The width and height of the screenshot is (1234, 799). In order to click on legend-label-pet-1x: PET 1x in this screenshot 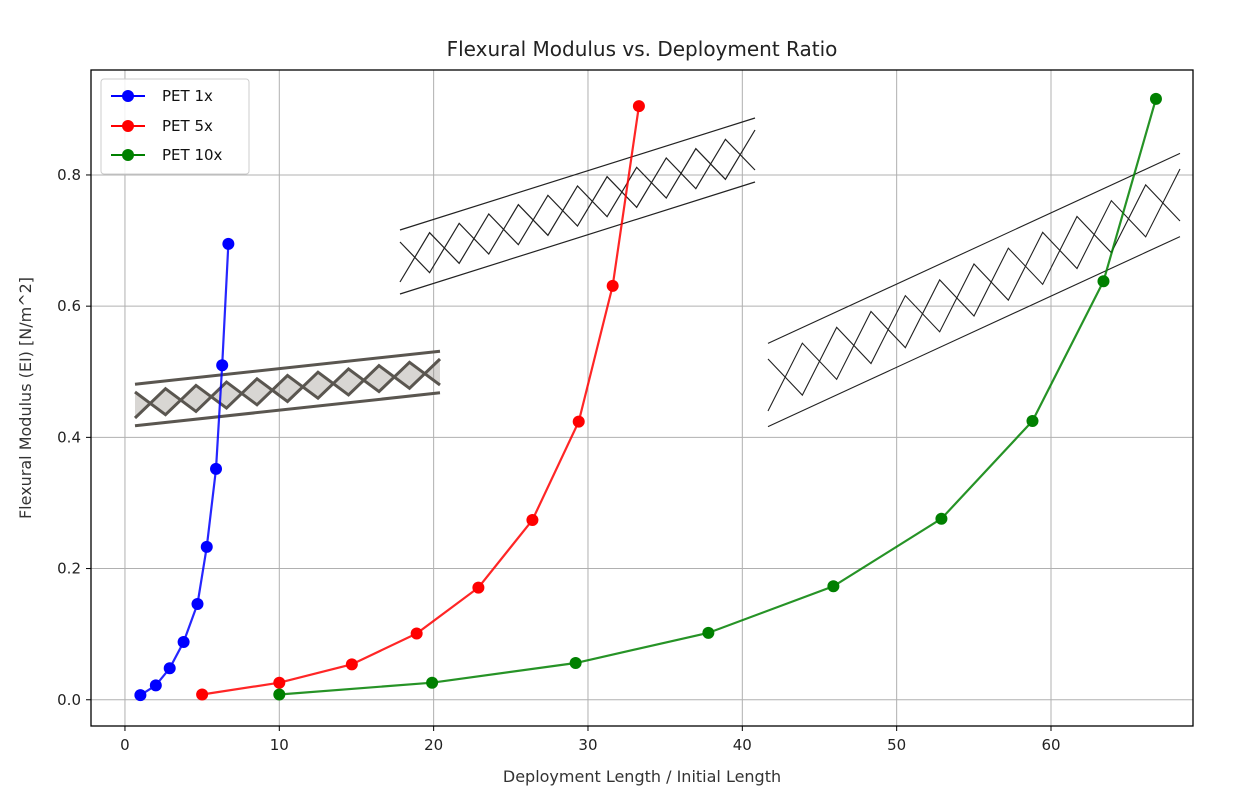, I will do `click(187, 96)`.